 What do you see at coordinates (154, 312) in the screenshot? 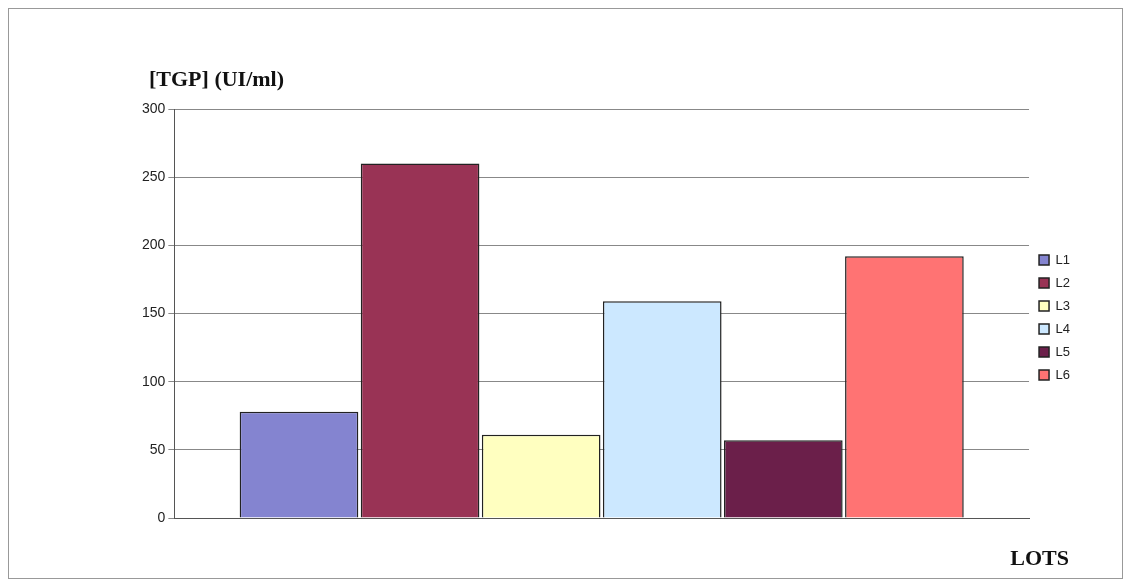
I see `y-tick-label: 150` at bounding box center [154, 312].